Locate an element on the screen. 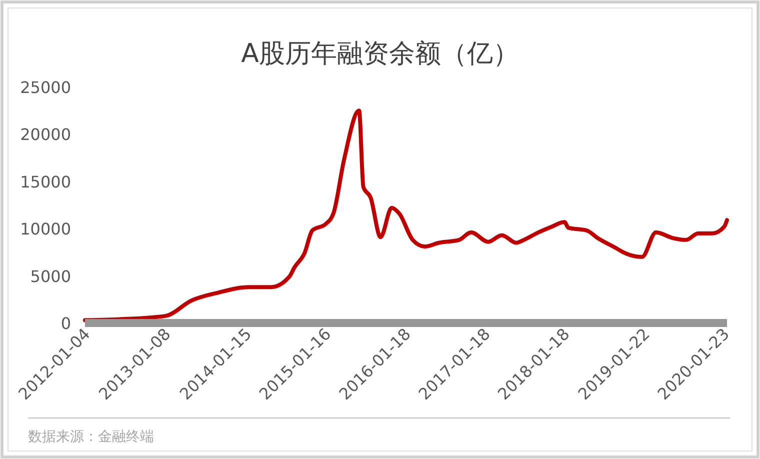 The image size is (760, 459). y-tick-label: 15000 is located at coordinates (45, 182).